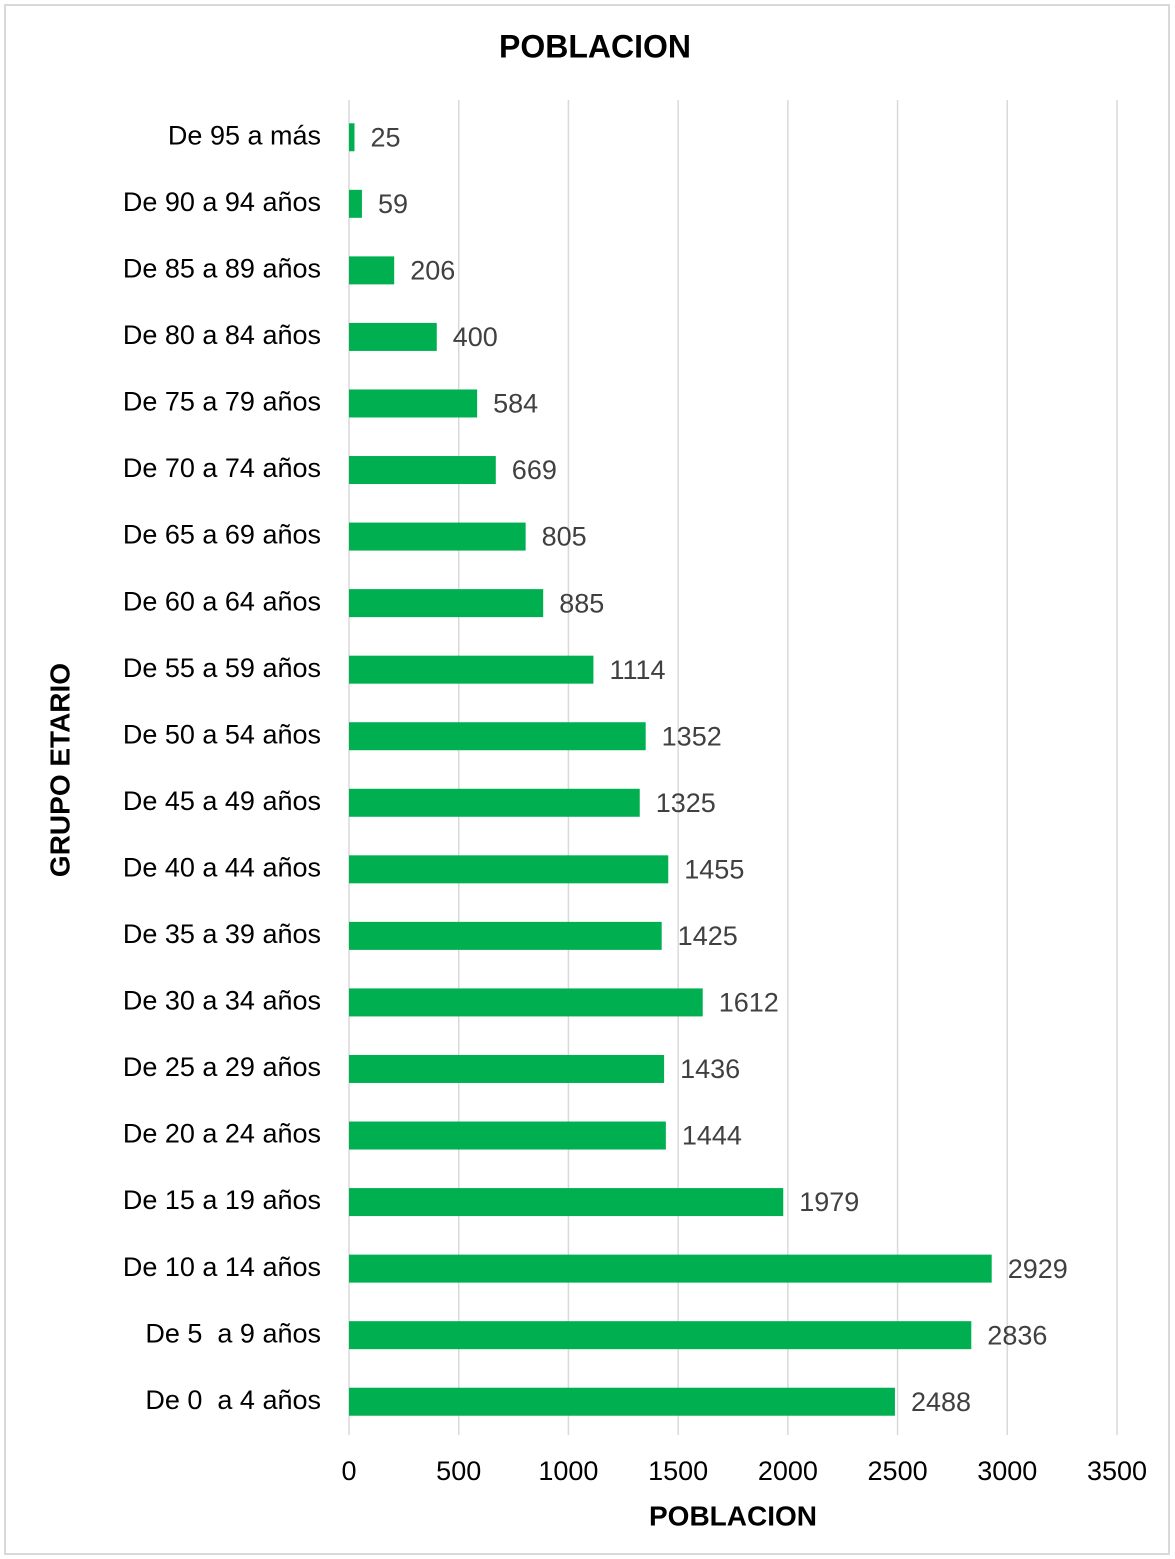  What do you see at coordinates (222, 402) in the screenshot?
I see `y-tick-label: De 75 a 79 años` at bounding box center [222, 402].